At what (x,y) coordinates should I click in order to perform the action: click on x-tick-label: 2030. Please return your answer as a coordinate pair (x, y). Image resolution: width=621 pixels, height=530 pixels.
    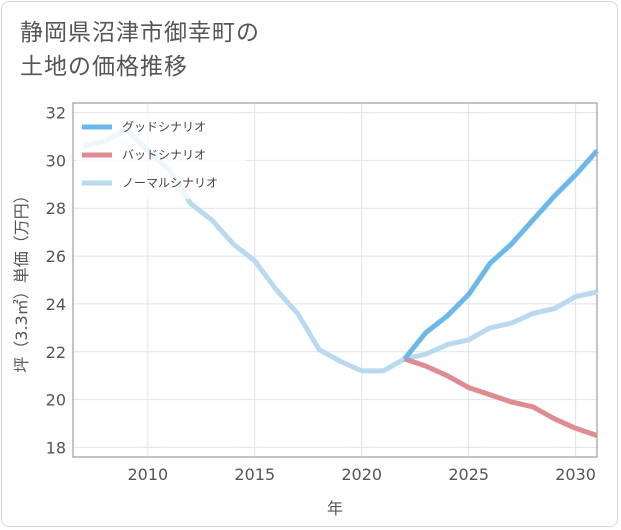
    Looking at the image, I should click on (575, 474).